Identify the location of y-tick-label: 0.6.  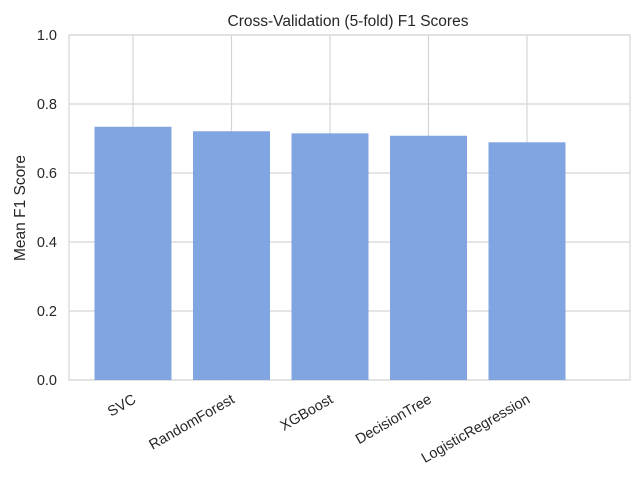
(47, 174).